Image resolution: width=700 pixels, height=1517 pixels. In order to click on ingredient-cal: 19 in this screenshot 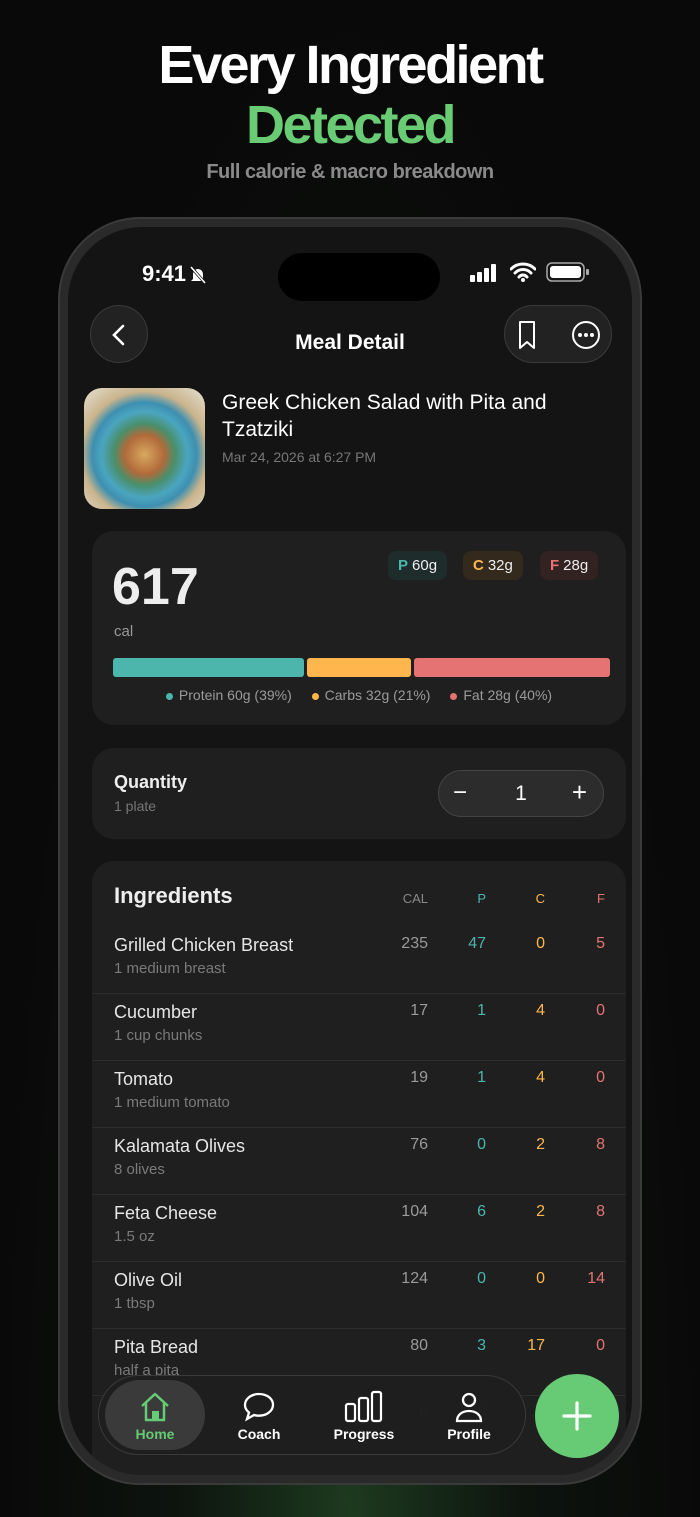, I will do `click(419, 1077)`.